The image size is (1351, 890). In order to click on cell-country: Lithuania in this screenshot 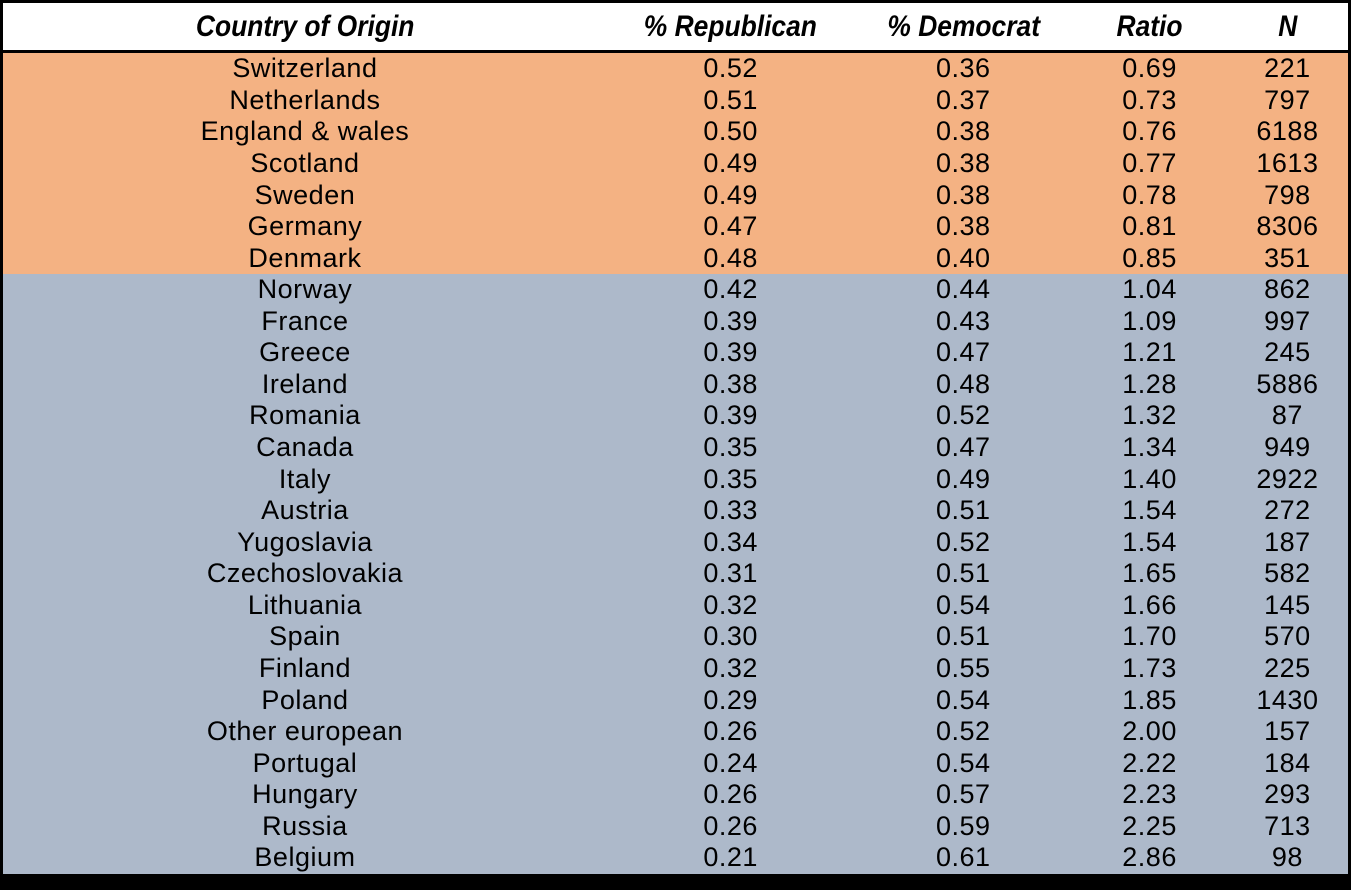, I will do `click(304, 604)`.